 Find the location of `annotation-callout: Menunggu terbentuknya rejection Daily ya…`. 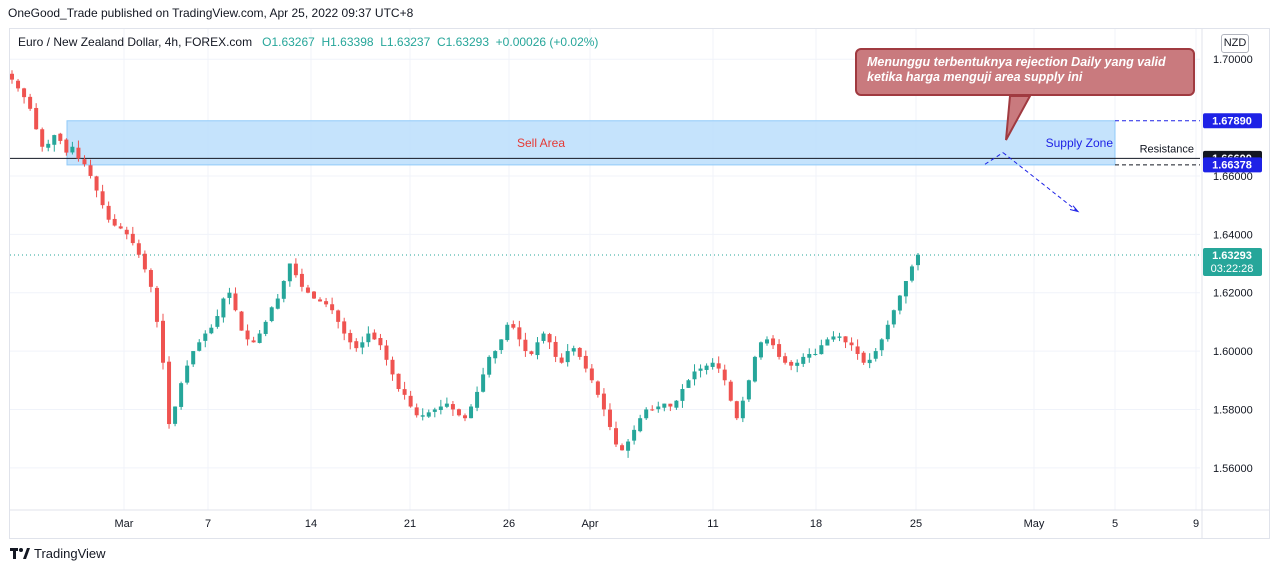

annotation-callout: Menunggu terbentuknya rejection Daily ya… is located at coordinates (1025, 72).